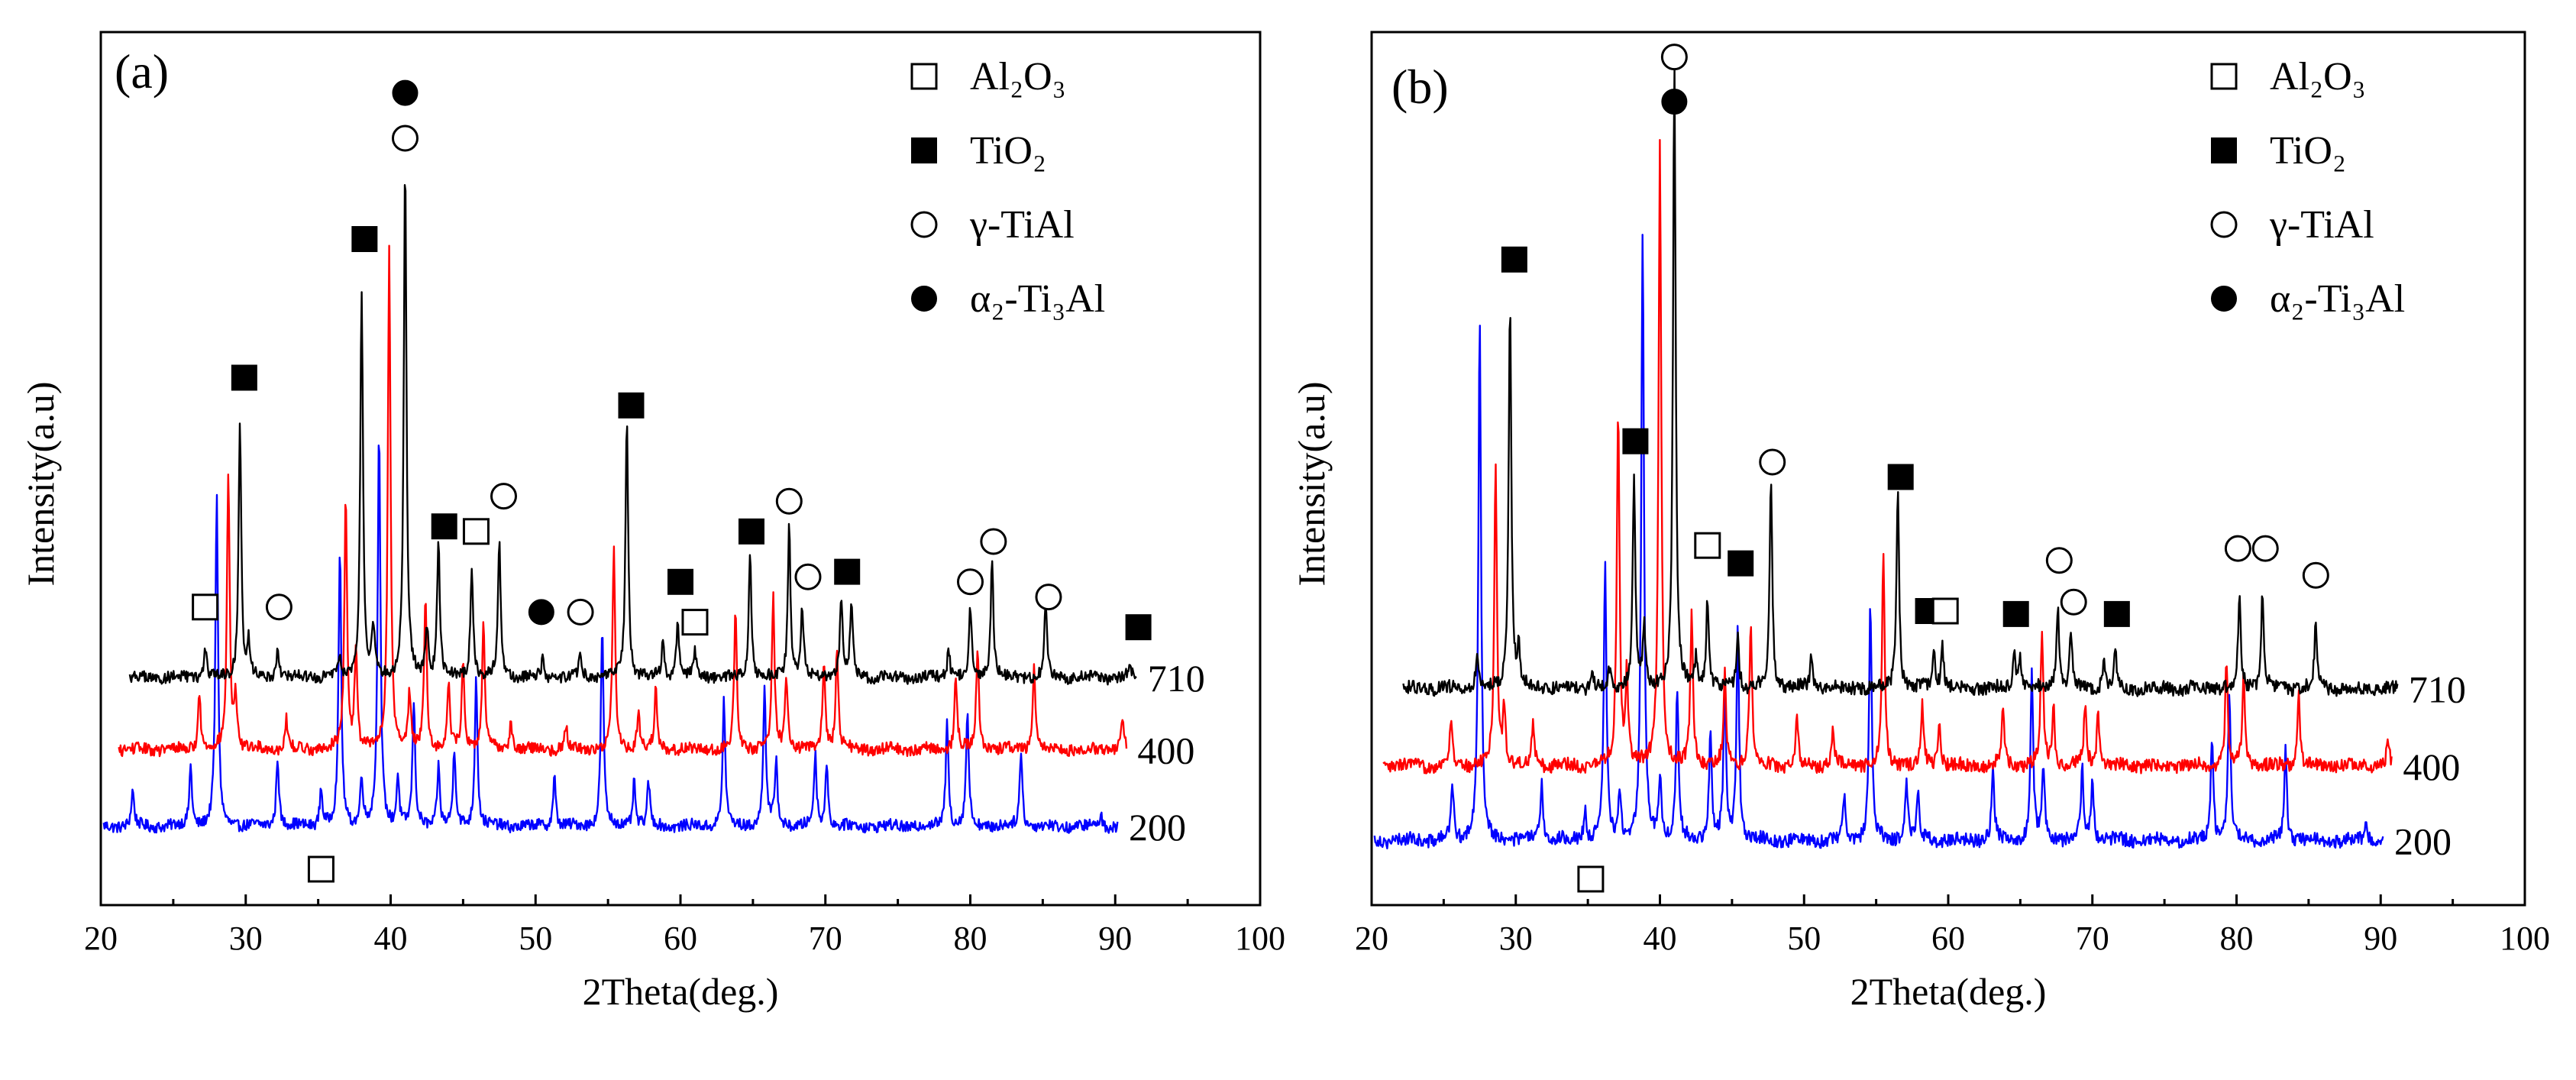 Image resolution: width=2576 pixels, height=1080 pixels. What do you see at coordinates (142, 71) in the screenshot?
I see `panel-label: (a)` at bounding box center [142, 71].